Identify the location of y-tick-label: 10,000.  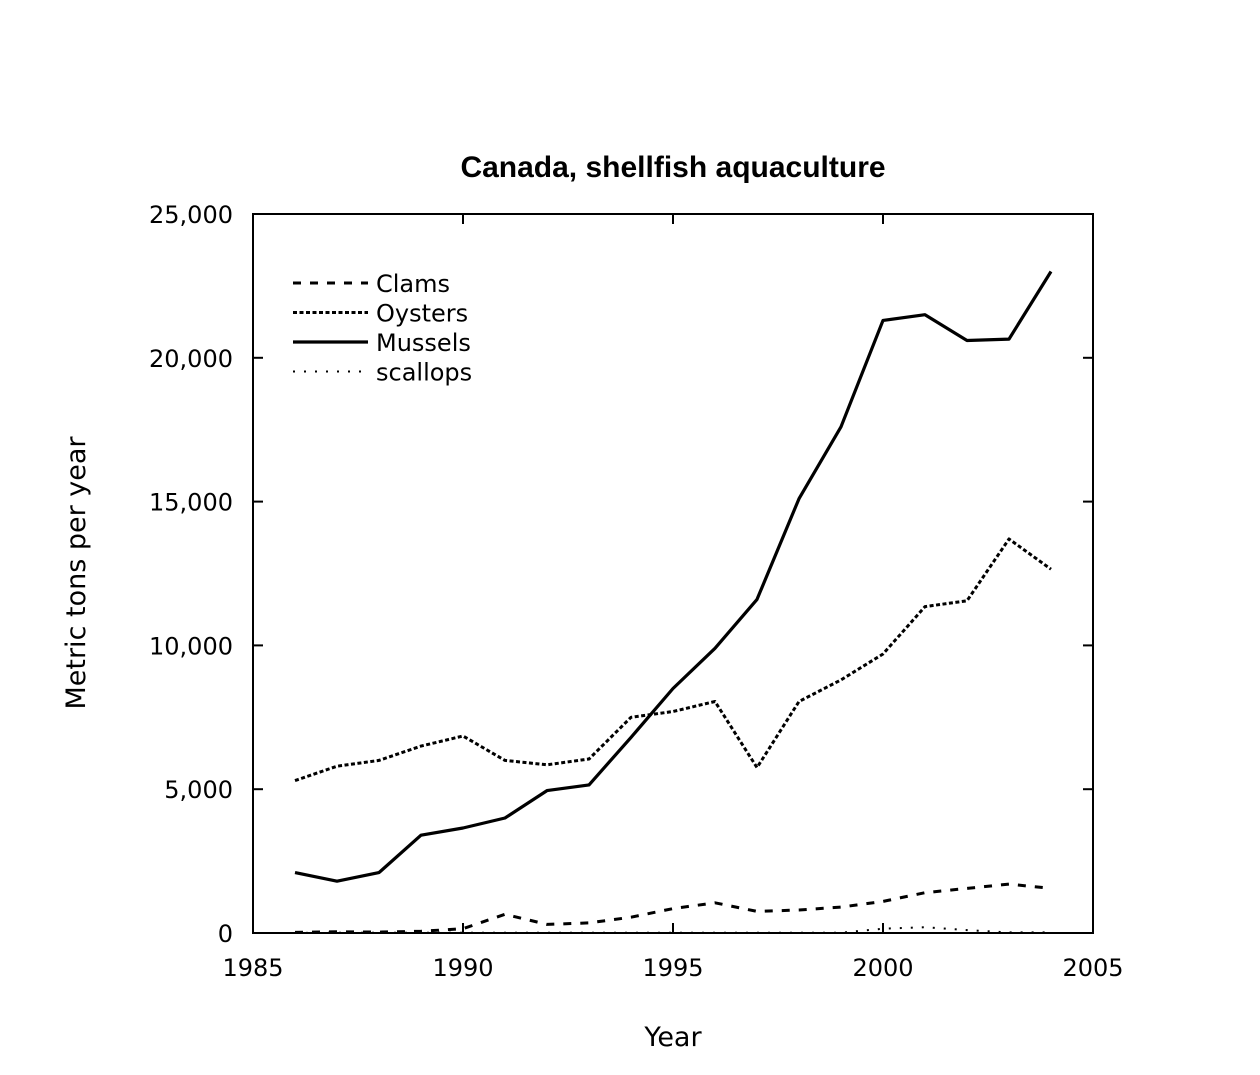
(191, 646).